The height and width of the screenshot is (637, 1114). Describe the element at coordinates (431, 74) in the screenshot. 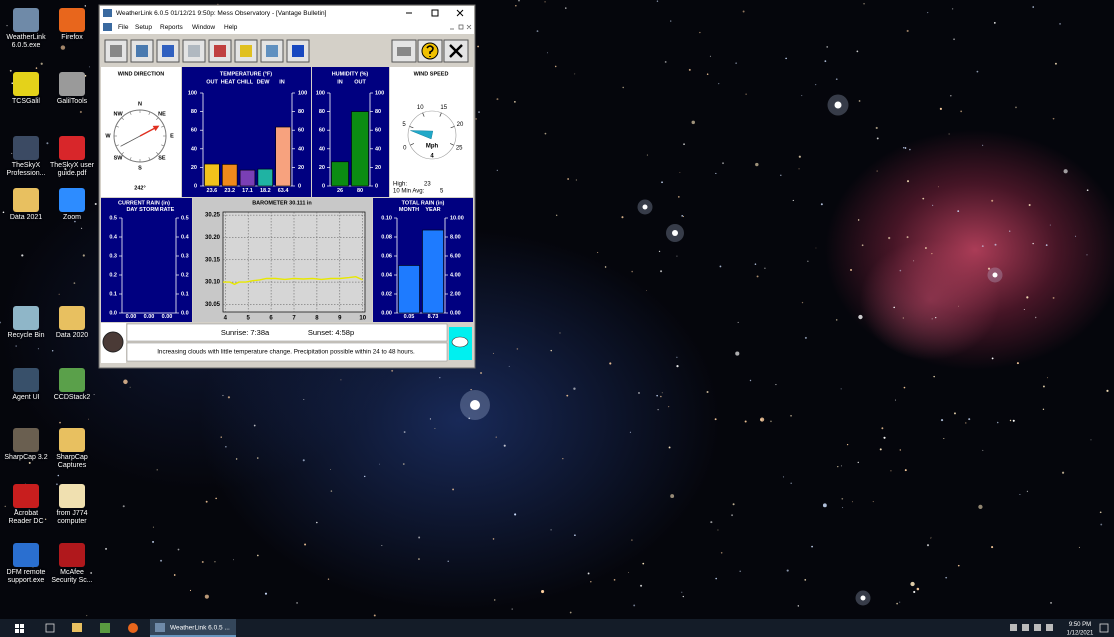

I see `panel-title: WIND SPEED` at that location.